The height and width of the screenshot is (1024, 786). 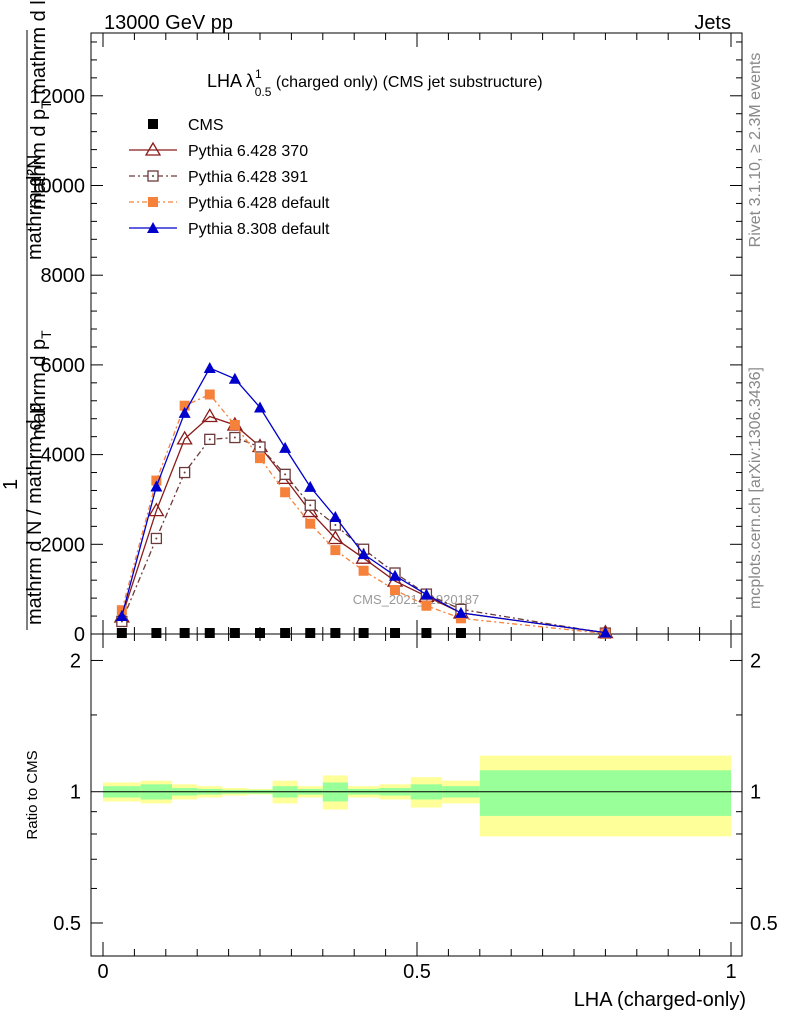 What do you see at coordinates (57, 186) in the screenshot?
I see `y-tick-label: 10000` at bounding box center [57, 186].